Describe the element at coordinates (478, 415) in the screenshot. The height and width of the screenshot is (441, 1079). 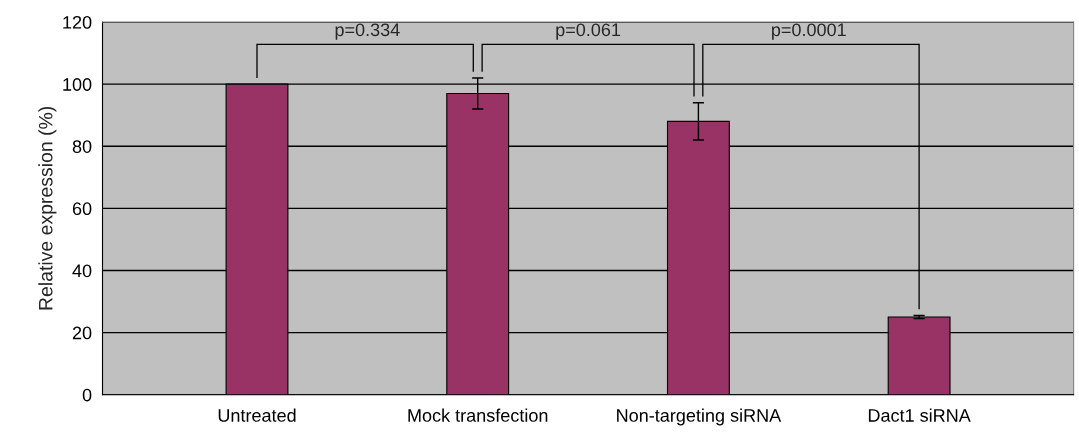
I see `x-tick-label: Mock transfection` at that location.